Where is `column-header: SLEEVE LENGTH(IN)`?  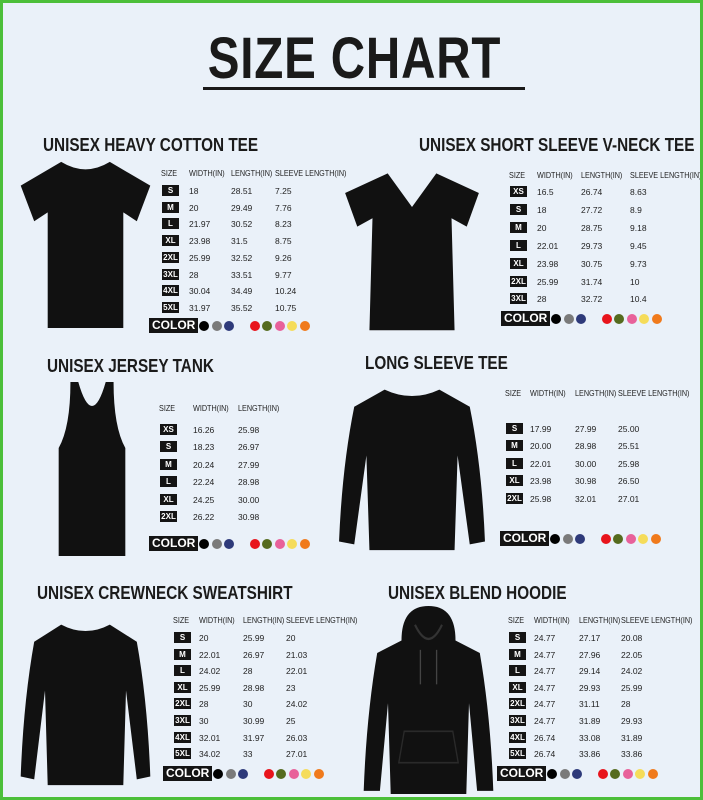 column-header: SLEEVE LENGTH(IN) is located at coordinates (322, 620).